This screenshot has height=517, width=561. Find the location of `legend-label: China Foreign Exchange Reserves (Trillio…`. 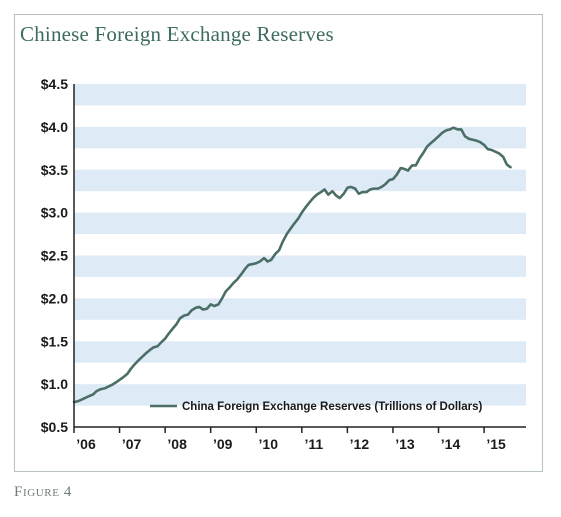

legend-label: China Foreign Exchange Reserves (Trillio… is located at coordinates (332, 407).